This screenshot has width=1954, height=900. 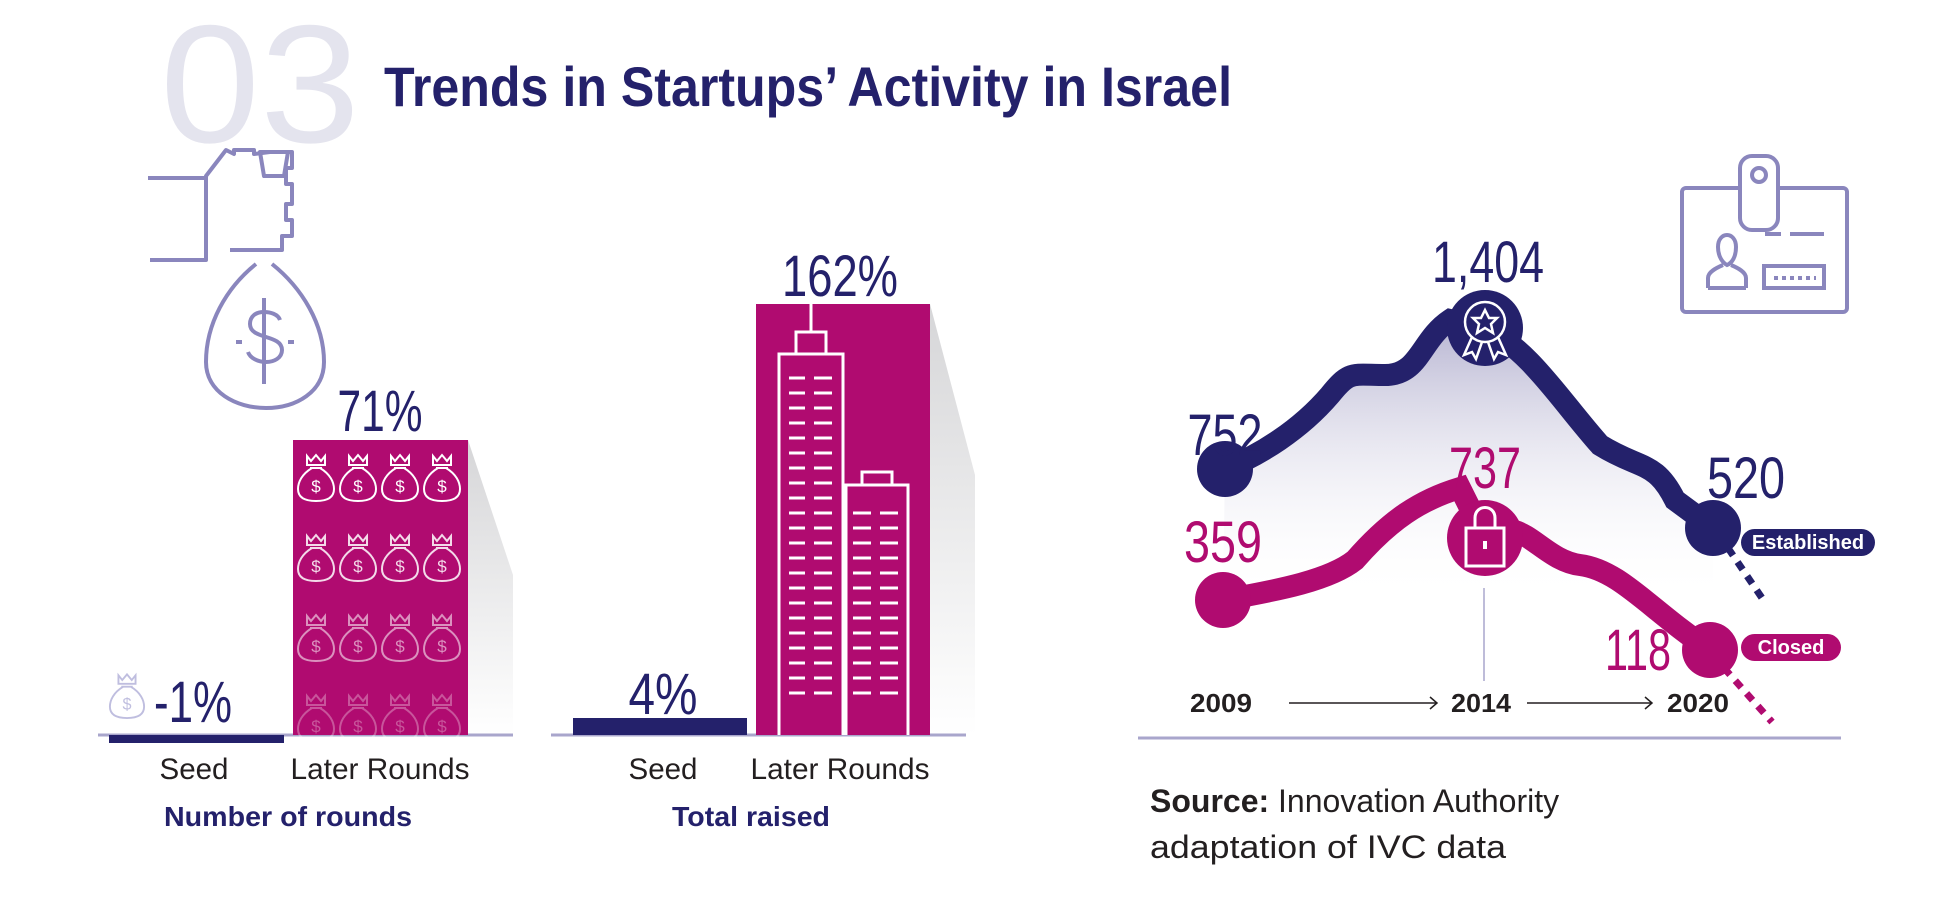 What do you see at coordinates (1698, 703) in the screenshot?
I see `year-label-2020: 2020` at bounding box center [1698, 703].